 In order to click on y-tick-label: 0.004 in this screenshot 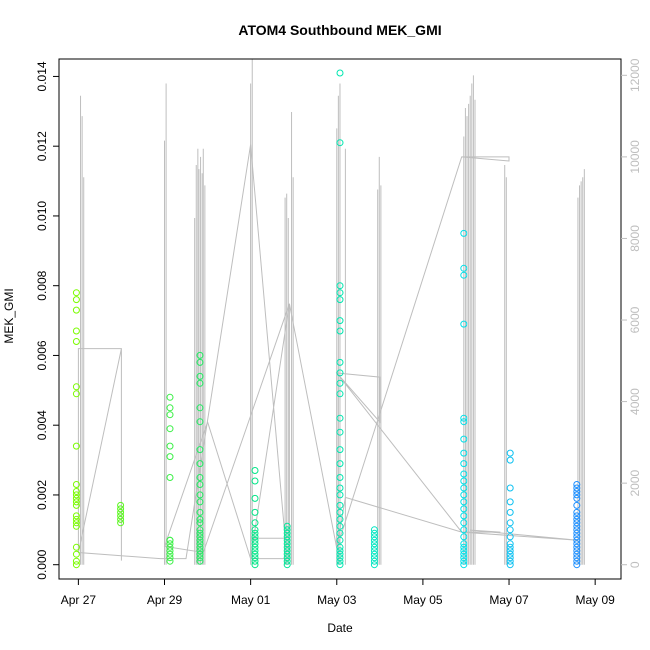, I will do `click(42, 425)`.